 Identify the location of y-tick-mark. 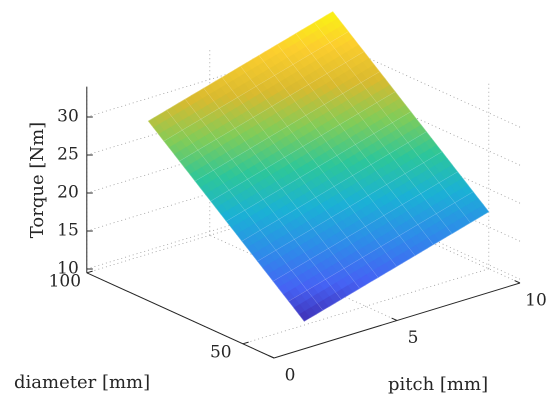
(245, 343).